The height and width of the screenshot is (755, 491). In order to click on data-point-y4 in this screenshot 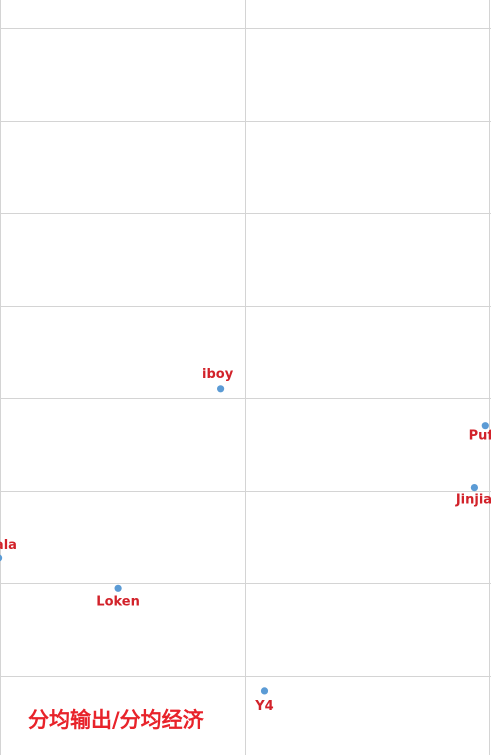, I will do `click(264, 691)`.